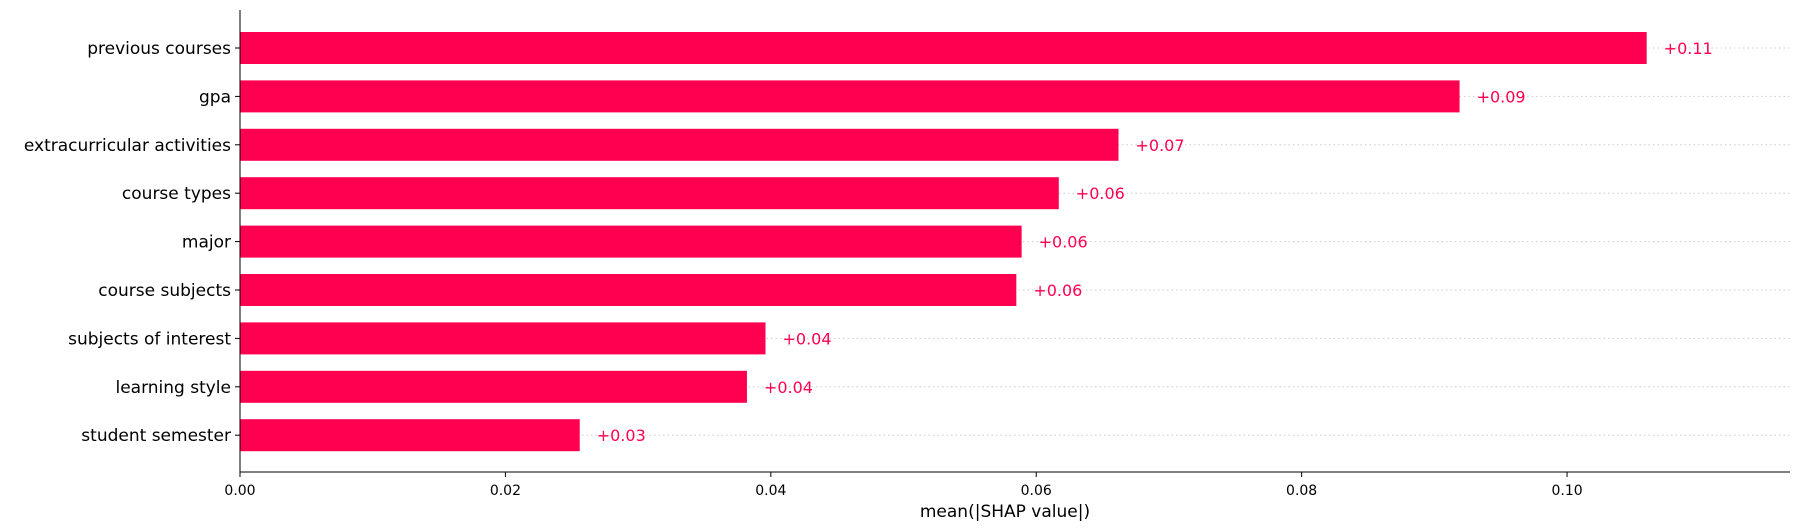 The image size is (1799, 530). What do you see at coordinates (149, 339) in the screenshot?
I see `category-label: subjects of interest` at bounding box center [149, 339].